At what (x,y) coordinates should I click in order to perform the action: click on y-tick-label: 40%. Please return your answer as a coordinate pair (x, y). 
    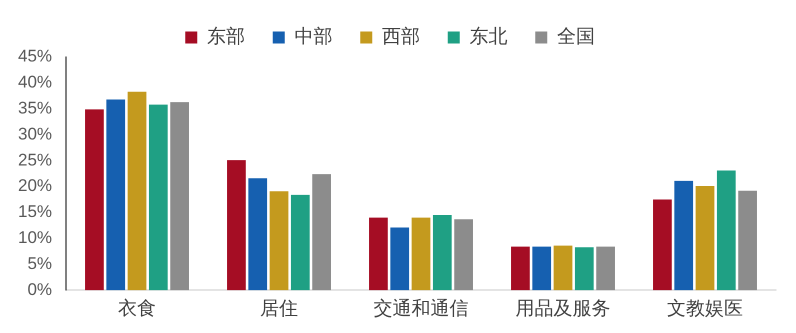
    Looking at the image, I should click on (35, 82).